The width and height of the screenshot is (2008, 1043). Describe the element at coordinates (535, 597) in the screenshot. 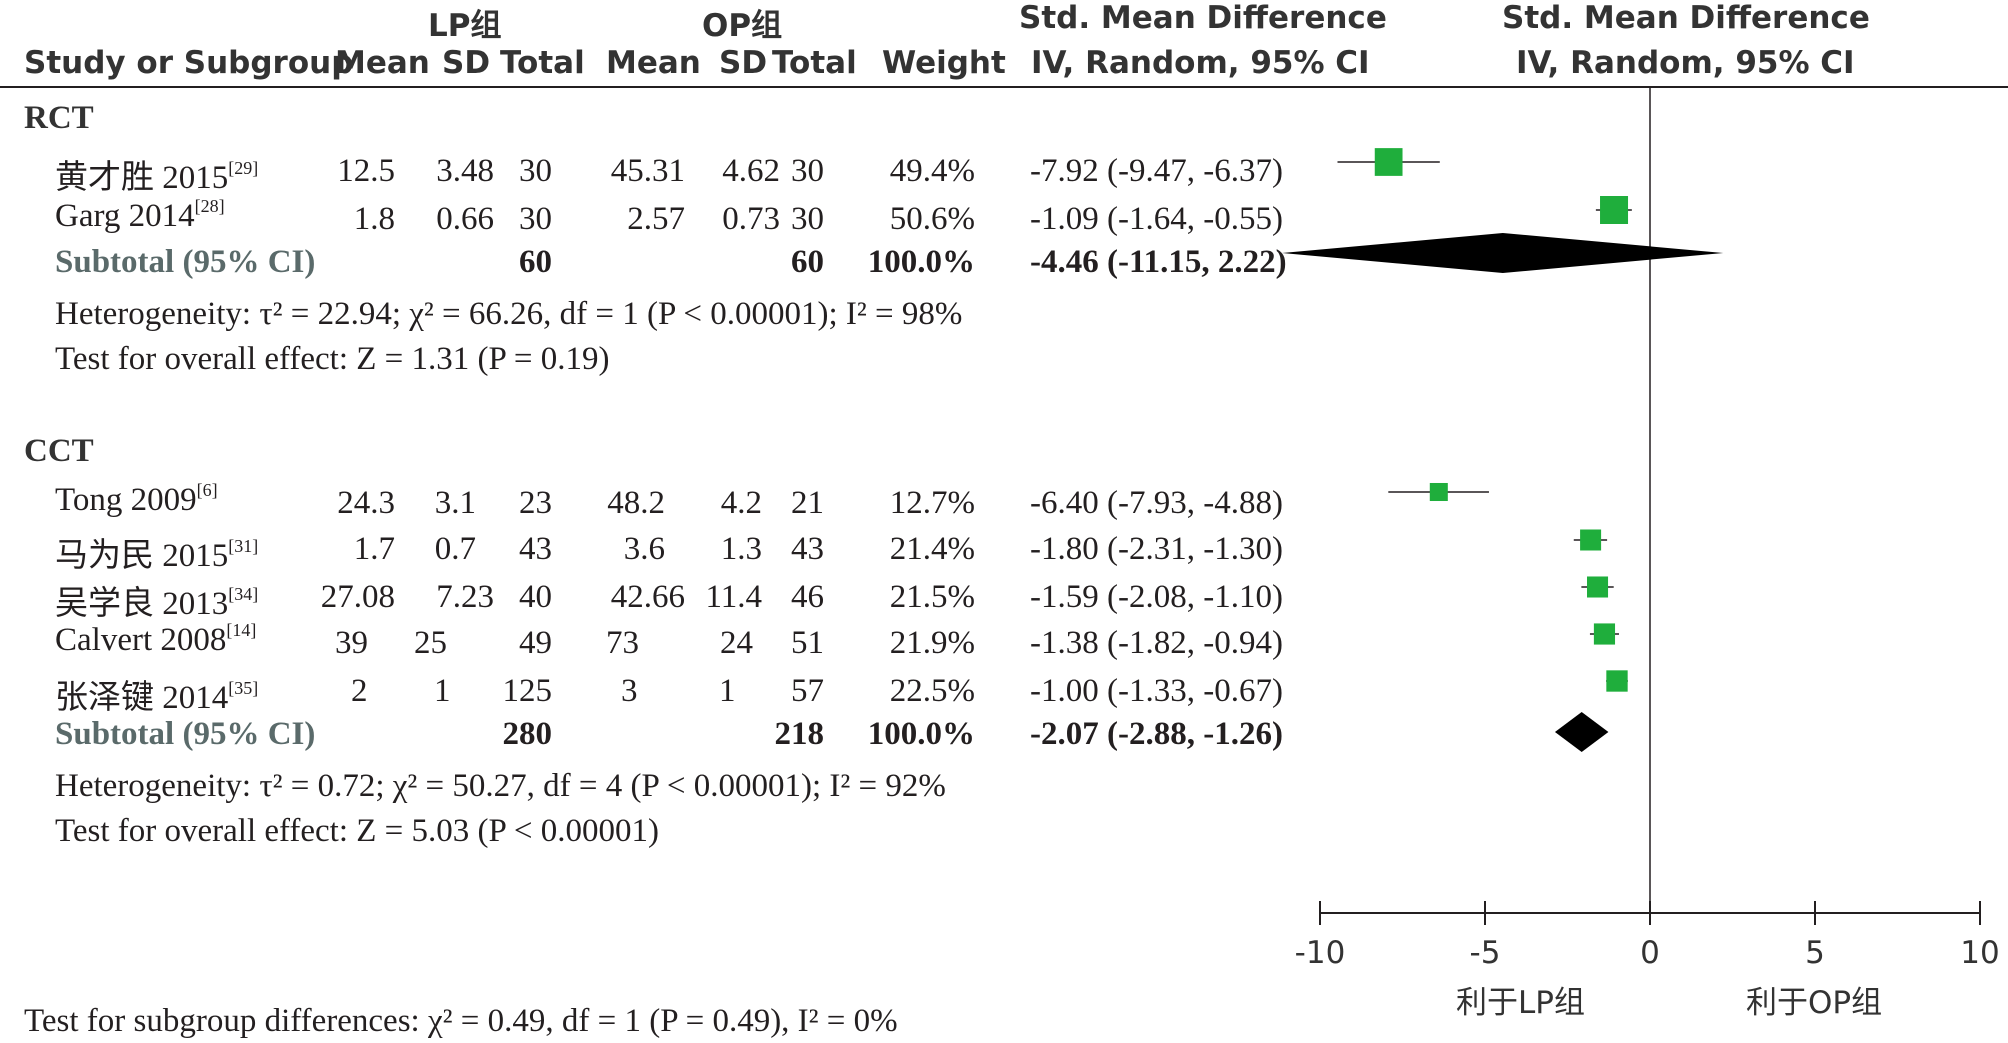

I see `lp-total-cell: 40` at that location.